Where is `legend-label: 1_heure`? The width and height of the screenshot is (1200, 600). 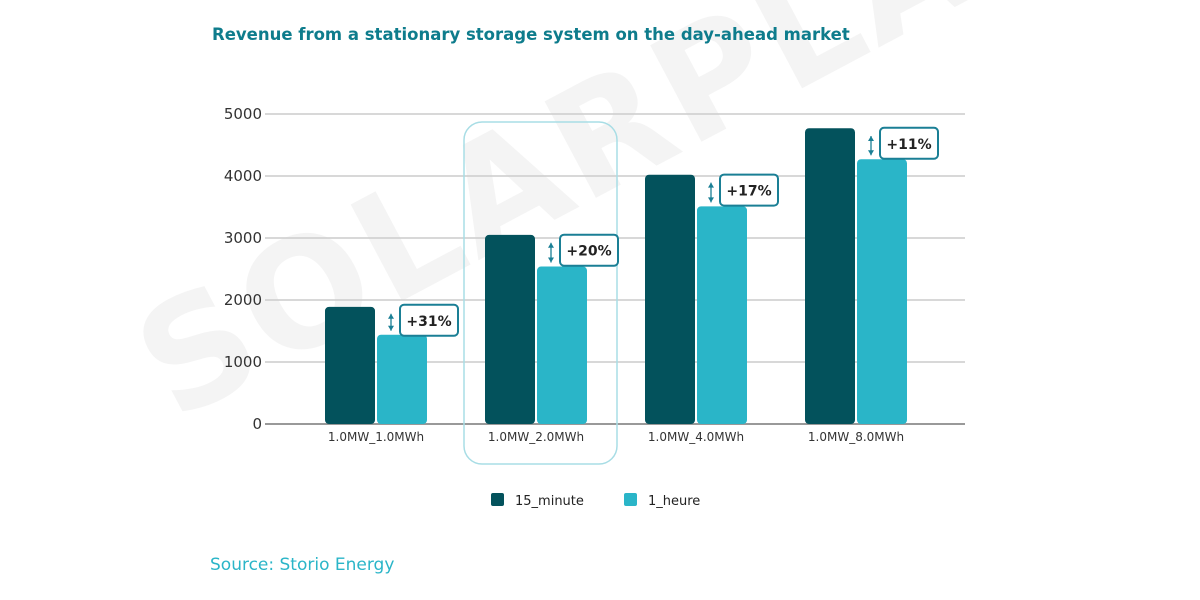 legend-label: 1_heure is located at coordinates (674, 501).